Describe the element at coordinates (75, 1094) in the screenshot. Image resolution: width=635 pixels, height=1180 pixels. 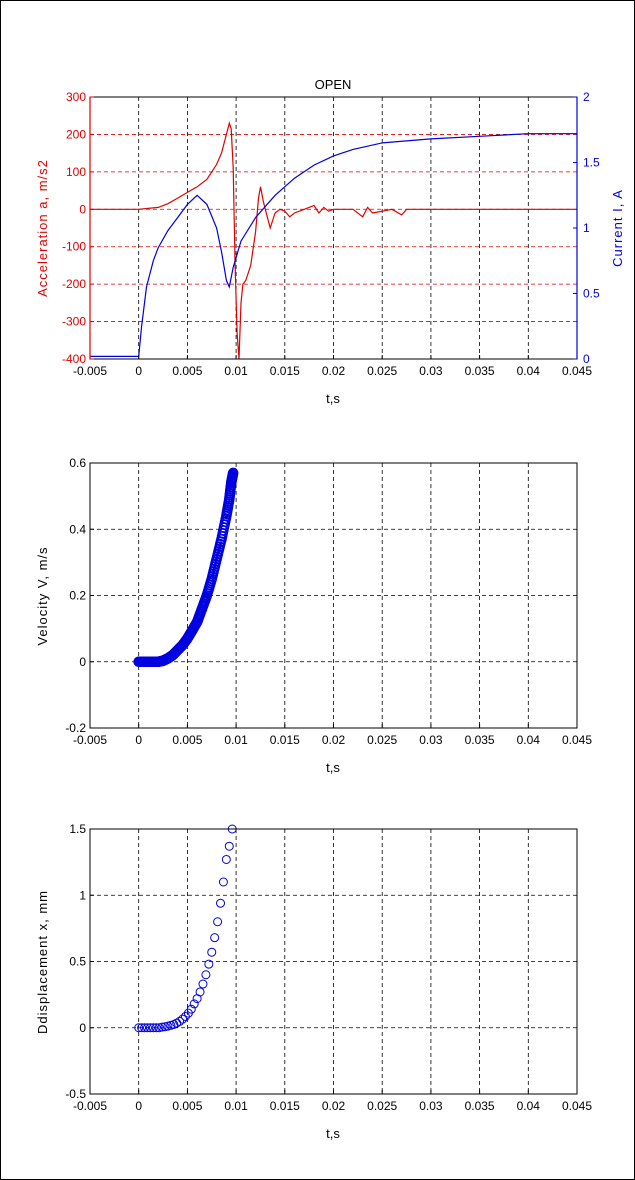
I see `y-tick-label: -0.5` at that location.